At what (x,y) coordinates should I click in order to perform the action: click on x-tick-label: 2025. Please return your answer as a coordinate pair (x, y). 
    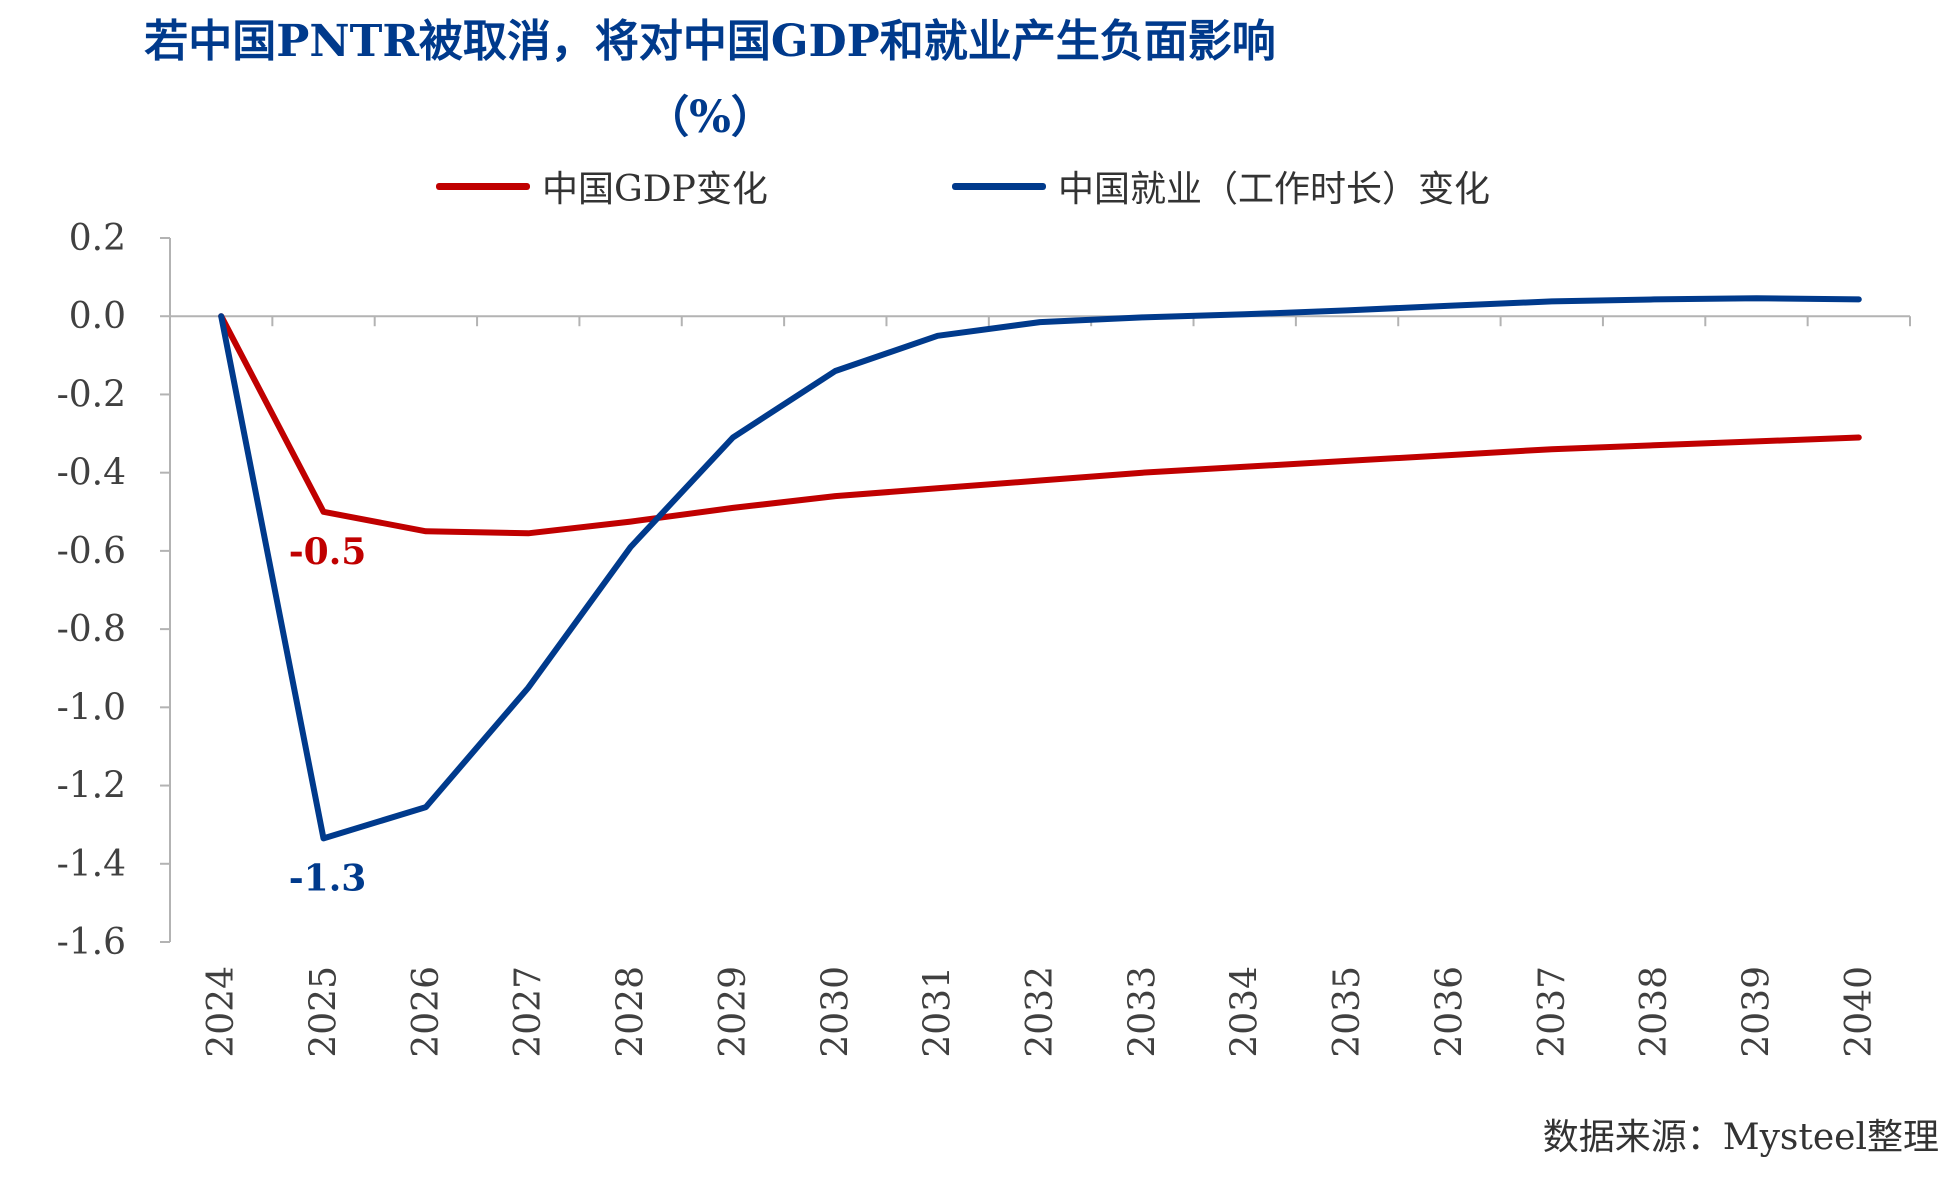
    Looking at the image, I should click on (324, 1012).